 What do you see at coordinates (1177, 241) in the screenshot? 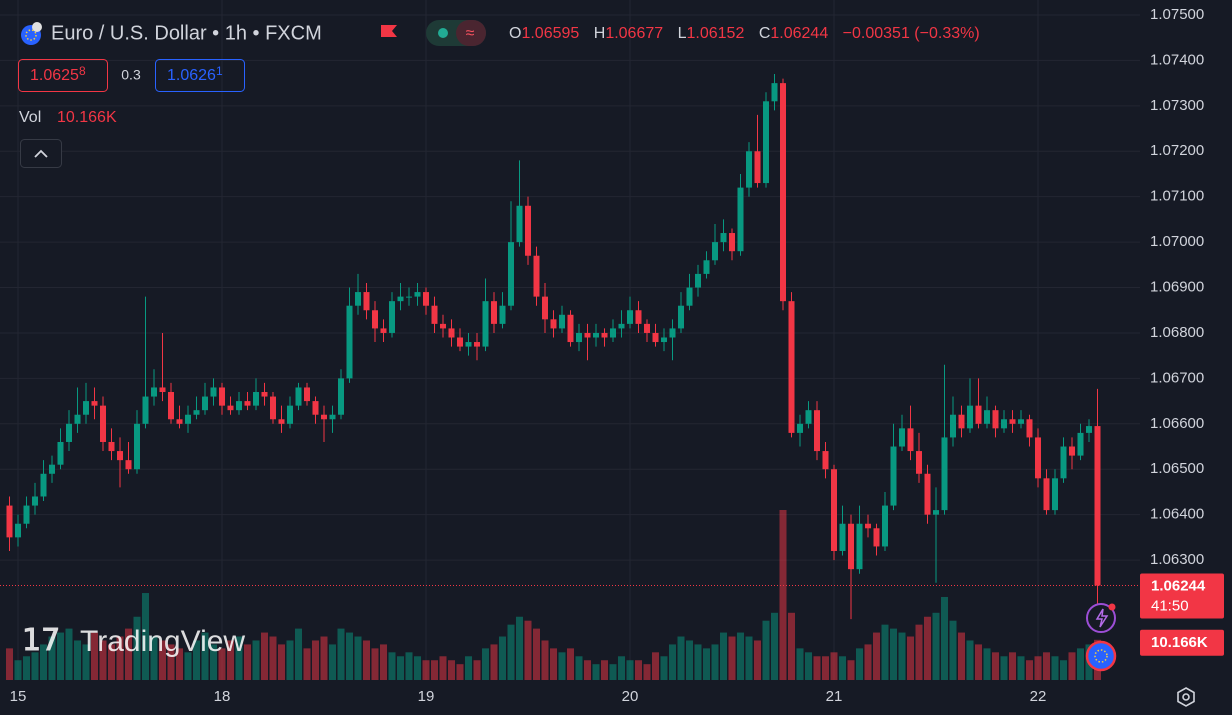
I see `y-tick-label: 1.07000` at bounding box center [1177, 241].